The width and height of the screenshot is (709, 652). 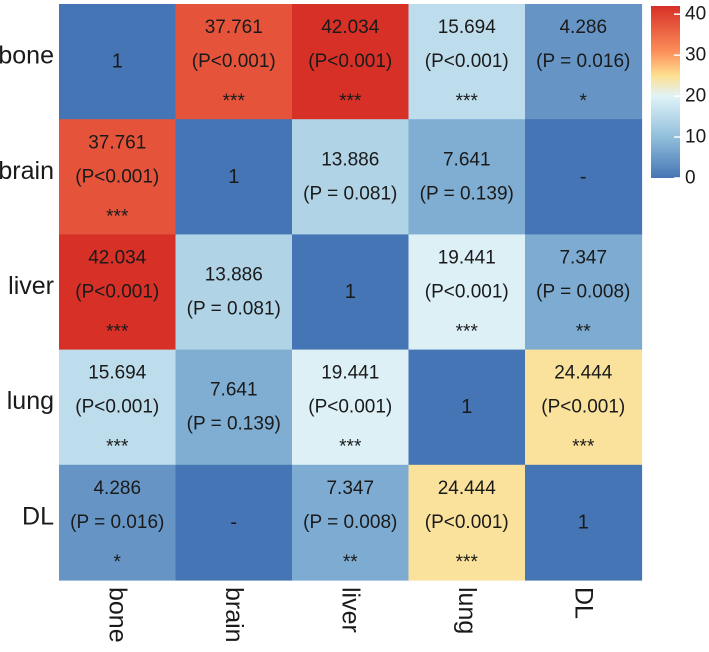 I want to click on cell-label-brain-bone-line3: ***, so click(x=117, y=216).